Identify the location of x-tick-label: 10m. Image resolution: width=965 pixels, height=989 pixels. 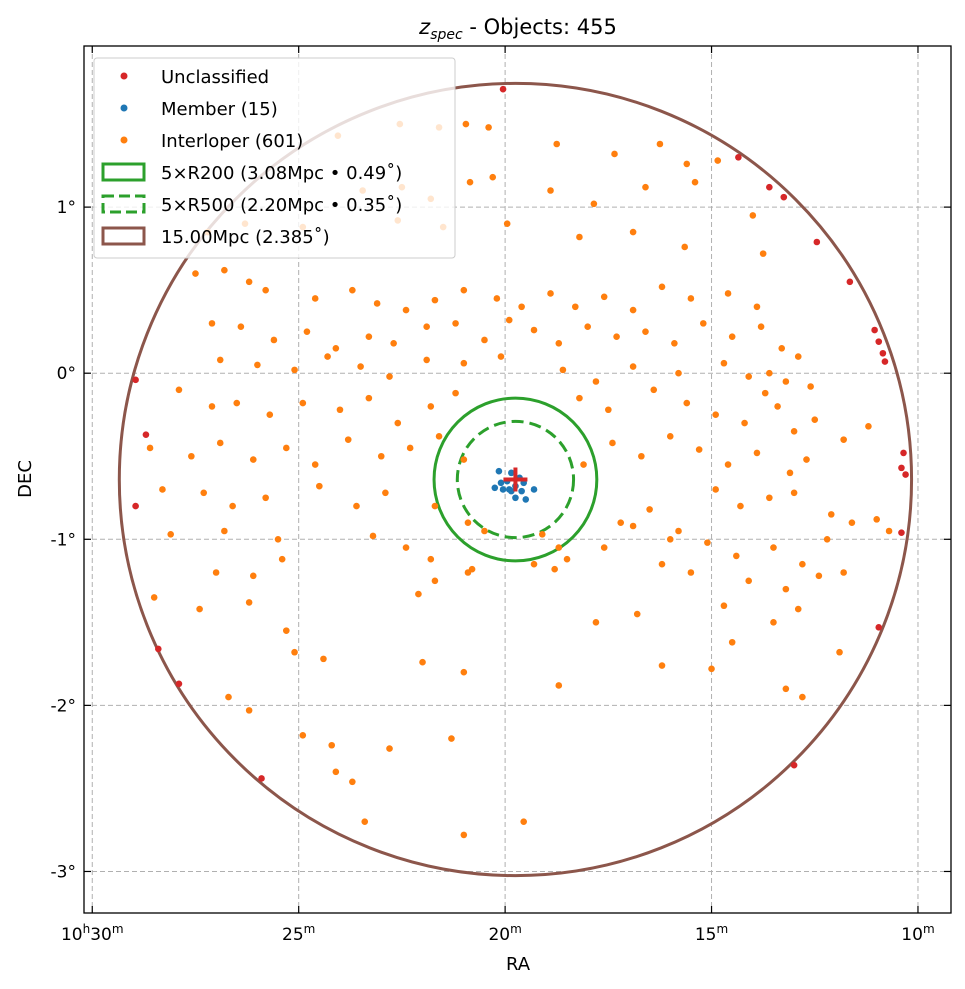
(917, 933).